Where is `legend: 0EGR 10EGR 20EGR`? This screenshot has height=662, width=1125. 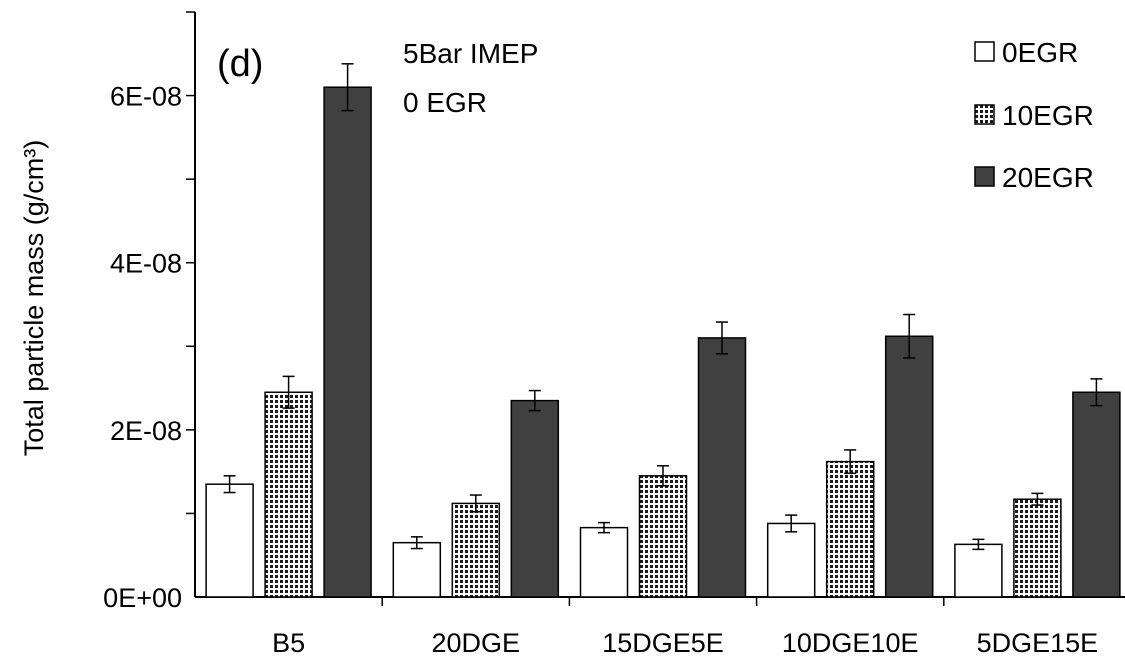 legend: 0EGR 10EGR 20EGR is located at coordinates (1034, 115).